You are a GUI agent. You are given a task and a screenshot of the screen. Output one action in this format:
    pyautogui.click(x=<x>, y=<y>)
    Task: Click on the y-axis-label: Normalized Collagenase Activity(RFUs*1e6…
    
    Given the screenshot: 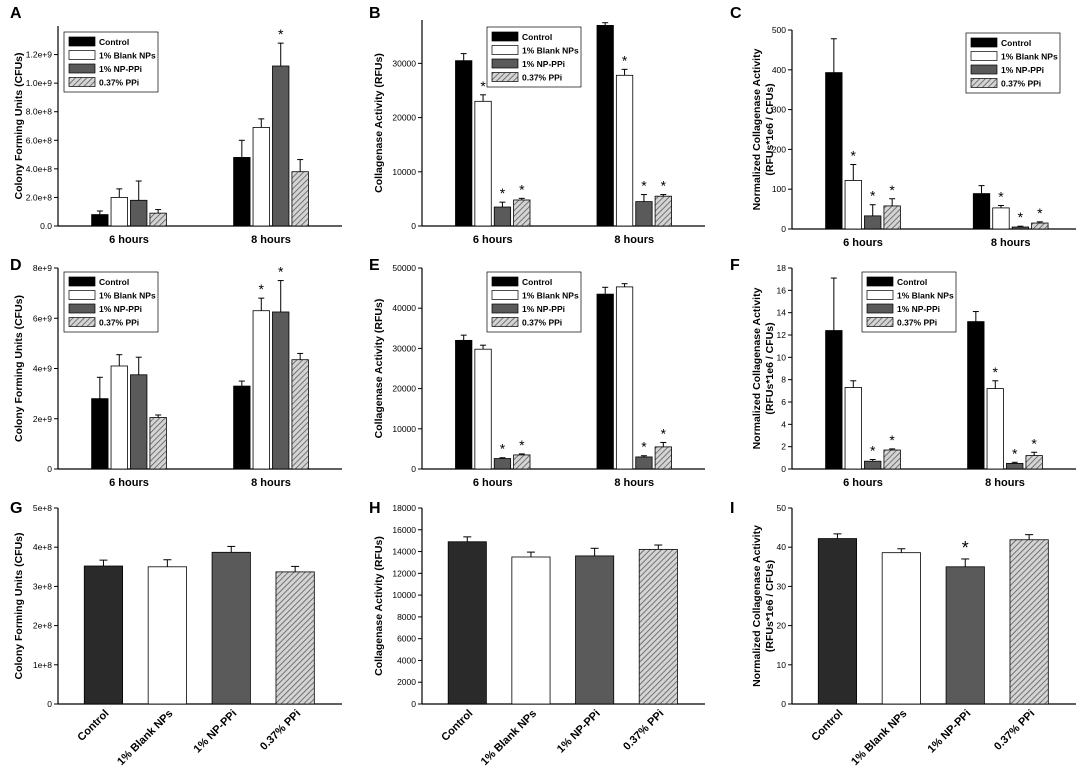 What is the action you would take?
    pyautogui.click(x=763, y=368)
    